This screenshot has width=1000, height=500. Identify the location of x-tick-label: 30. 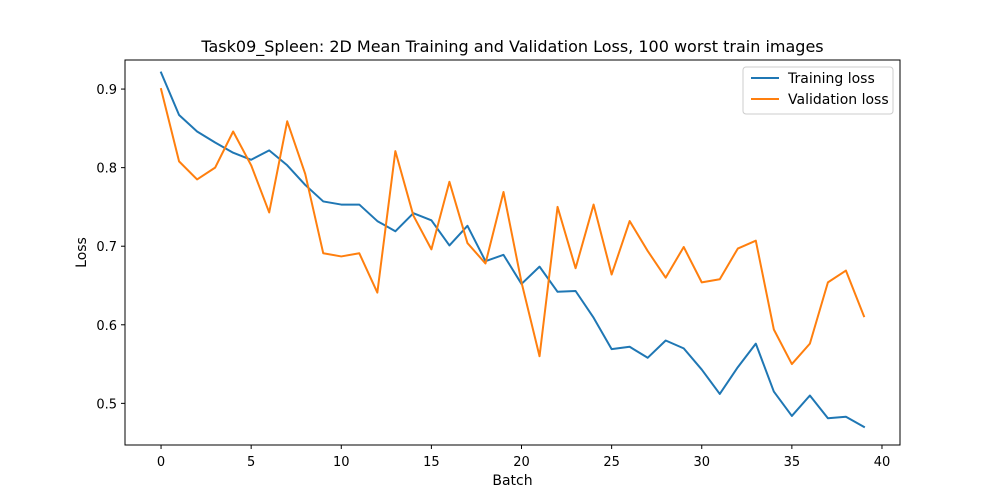
(701, 462).